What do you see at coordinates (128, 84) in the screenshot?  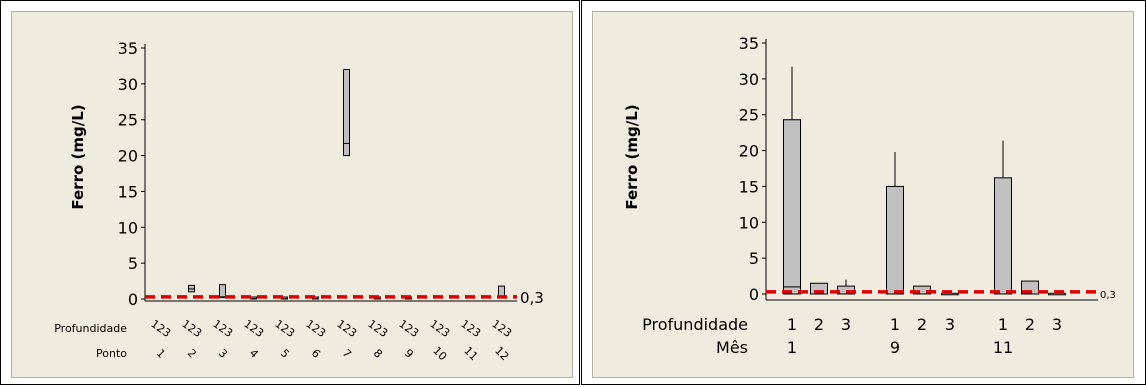 I see `left-y-tick-label: 30` at bounding box center [128, 84].